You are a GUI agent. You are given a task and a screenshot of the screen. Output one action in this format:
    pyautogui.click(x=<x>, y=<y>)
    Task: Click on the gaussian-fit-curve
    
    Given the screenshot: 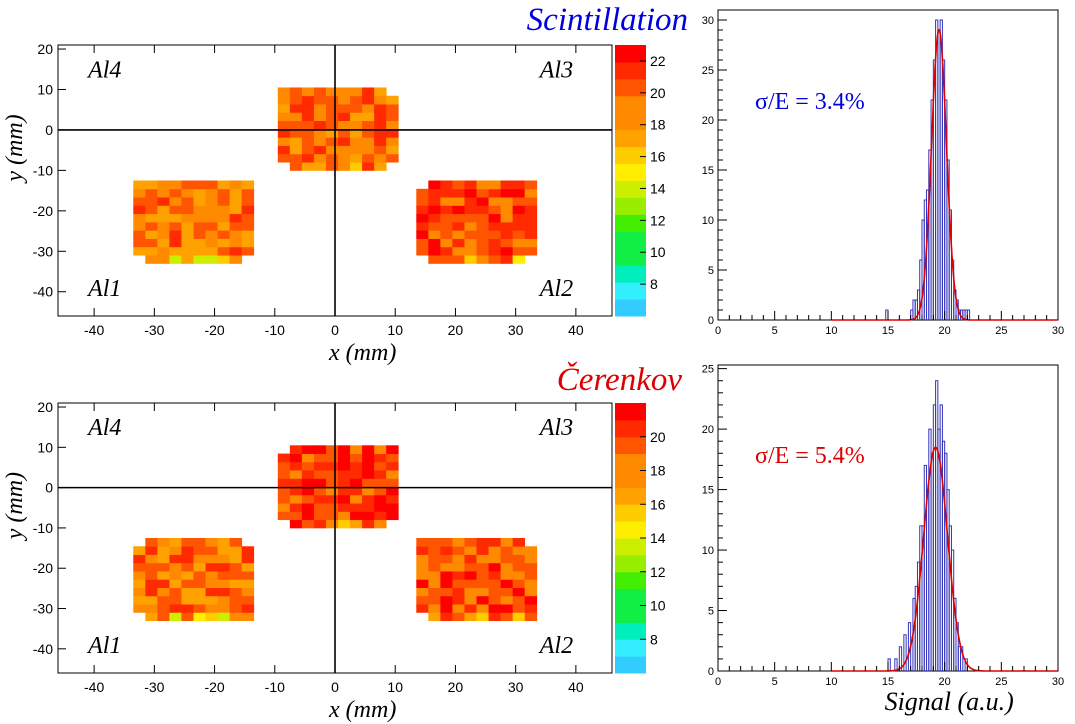 What is the action you would take?
    pyautogui.click(x=944, y=174)
    